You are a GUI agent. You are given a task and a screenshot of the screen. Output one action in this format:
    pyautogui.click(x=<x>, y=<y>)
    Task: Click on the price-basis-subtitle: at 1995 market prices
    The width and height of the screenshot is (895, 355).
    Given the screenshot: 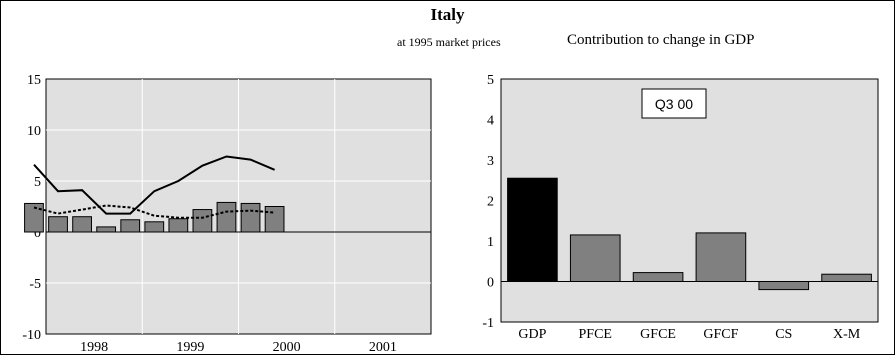 What is the action you would take?
    pyautogui.click(x=449, y=42)
    